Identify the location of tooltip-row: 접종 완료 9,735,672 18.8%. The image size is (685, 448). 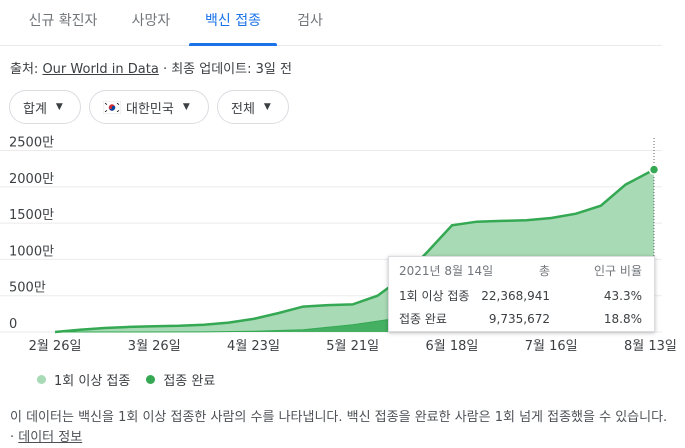
(521, 319).